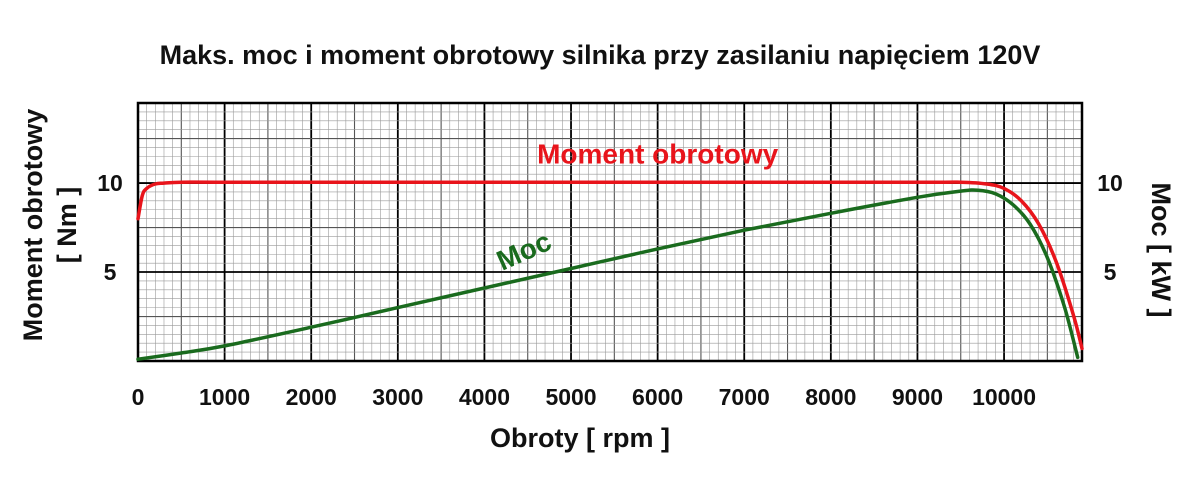 Image resolution: width=1200 pixels, height=483 pixels. I want to click on x-tick-label: 10000, so click(1004, 397).